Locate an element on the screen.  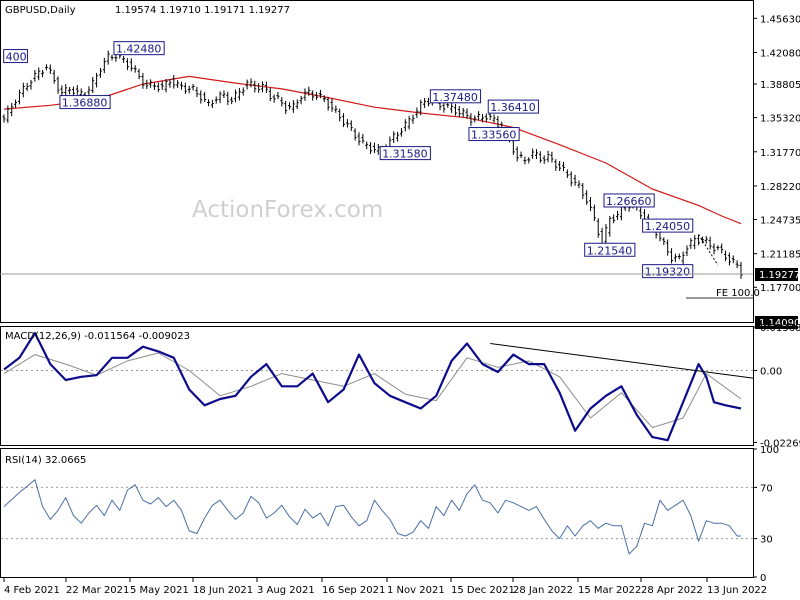
price-tick-label-7: 1.21185 is located at coordinates (780, 255).